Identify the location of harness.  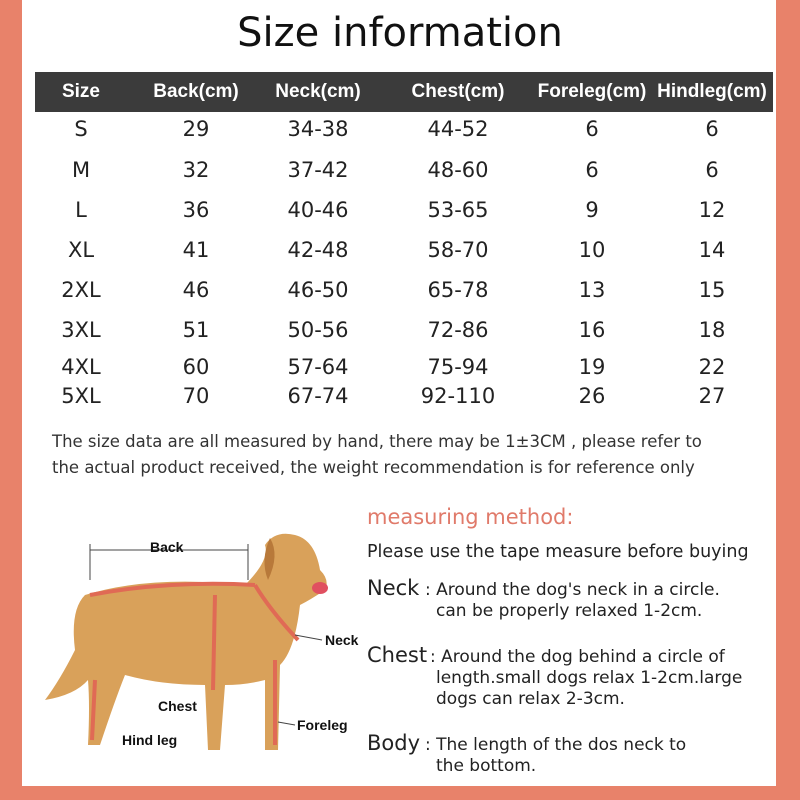
(194, 663).